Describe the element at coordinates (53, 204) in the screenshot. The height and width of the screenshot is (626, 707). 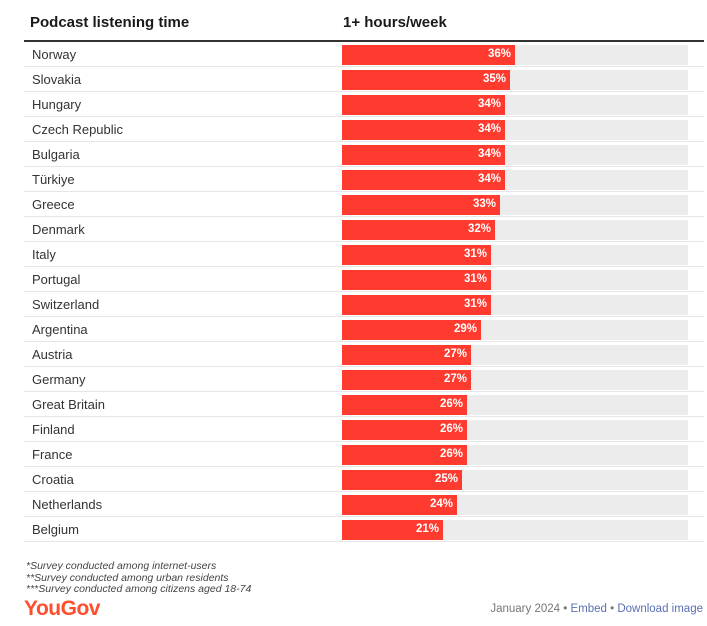
I see `country-label: Greece` at that location.